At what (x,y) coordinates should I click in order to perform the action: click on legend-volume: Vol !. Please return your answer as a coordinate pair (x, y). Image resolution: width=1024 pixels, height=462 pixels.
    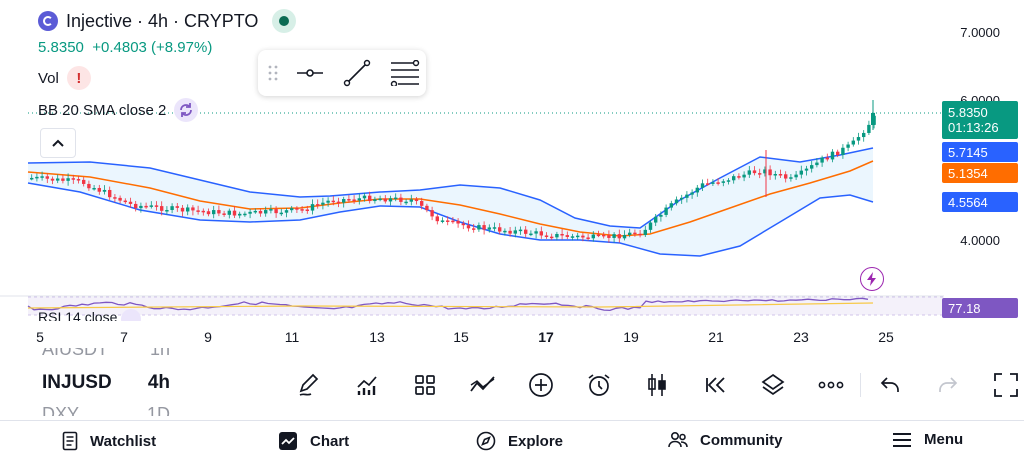
    Looking at the image, I should click on (64, 78).